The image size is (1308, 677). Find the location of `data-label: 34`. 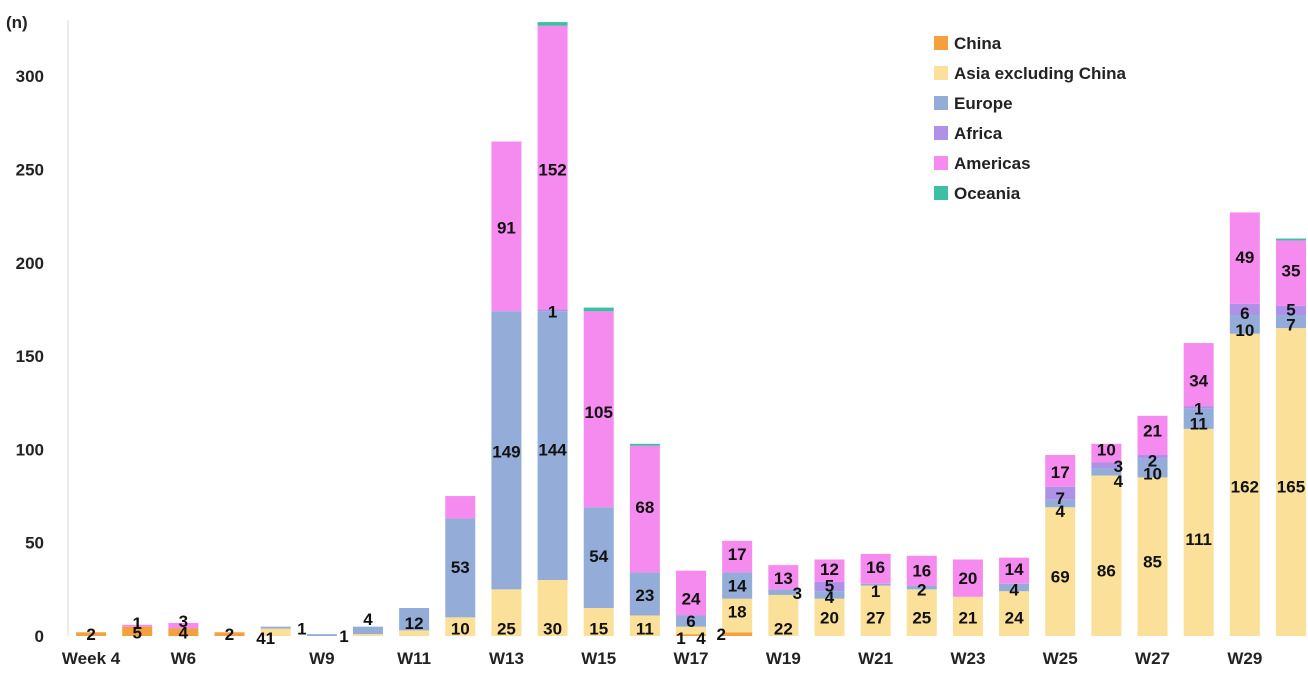

data-label: 34 is located at coordinates (1198, 380).